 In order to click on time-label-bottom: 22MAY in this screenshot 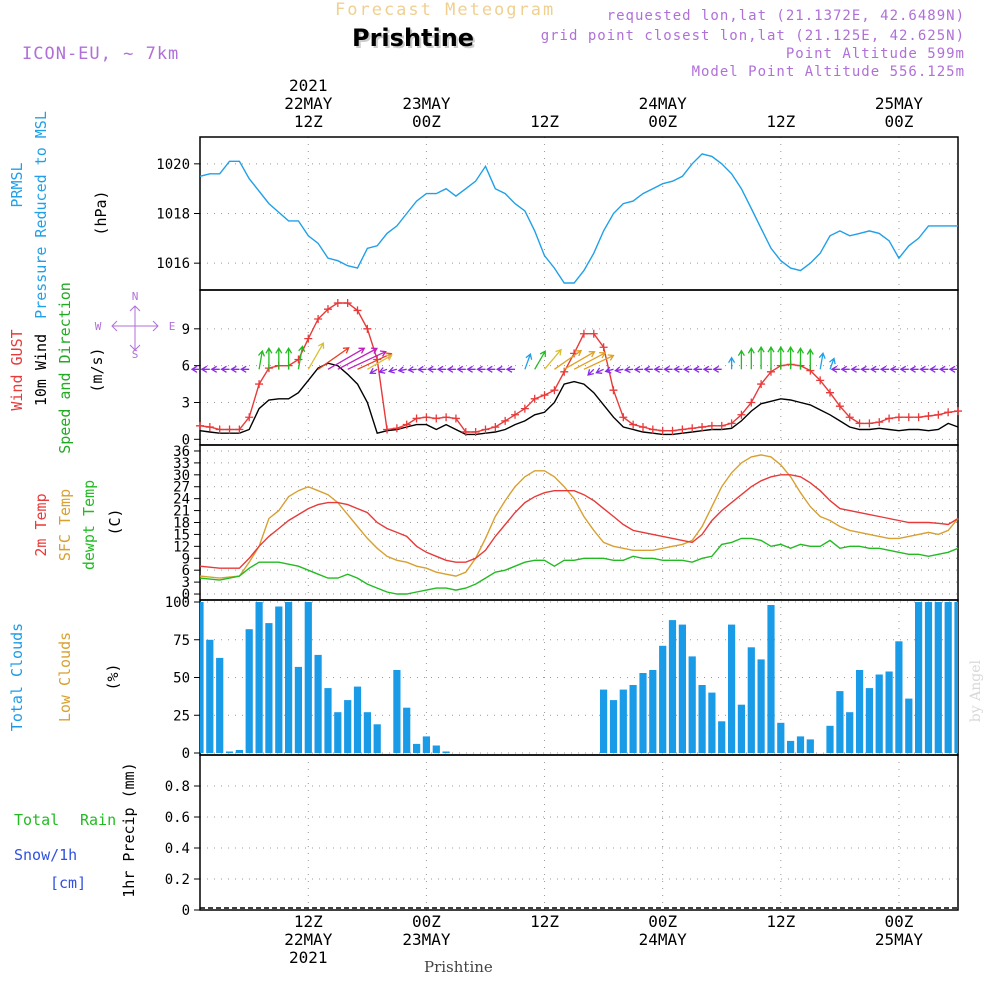, I will do `click(308, 939)`.